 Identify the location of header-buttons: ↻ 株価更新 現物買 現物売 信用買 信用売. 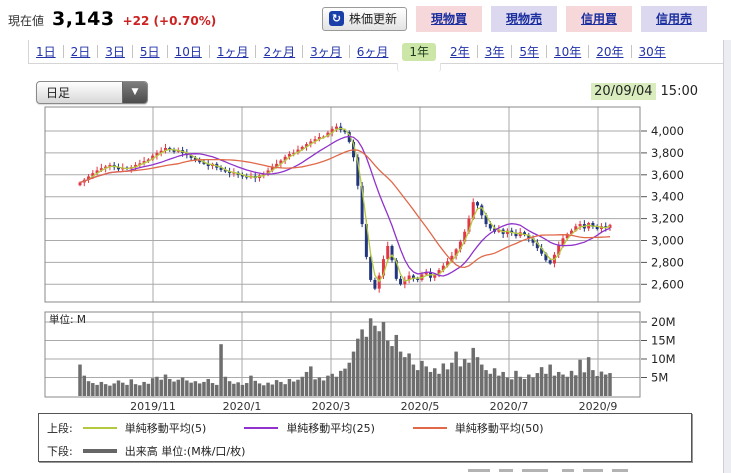
(514, 19).